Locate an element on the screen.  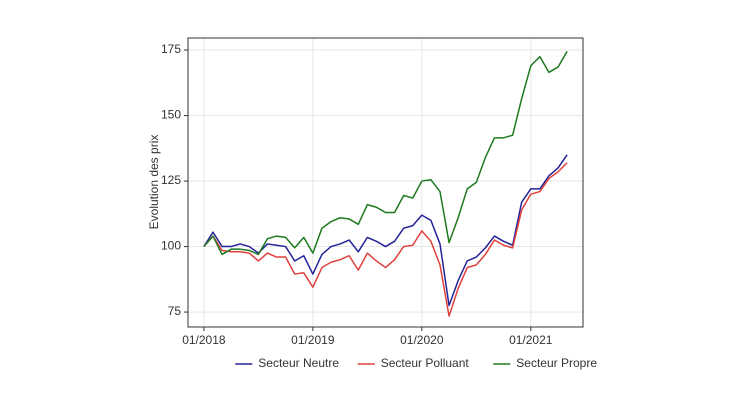
legend-label: Secteur Polluant is located at coordinates (425, 363).